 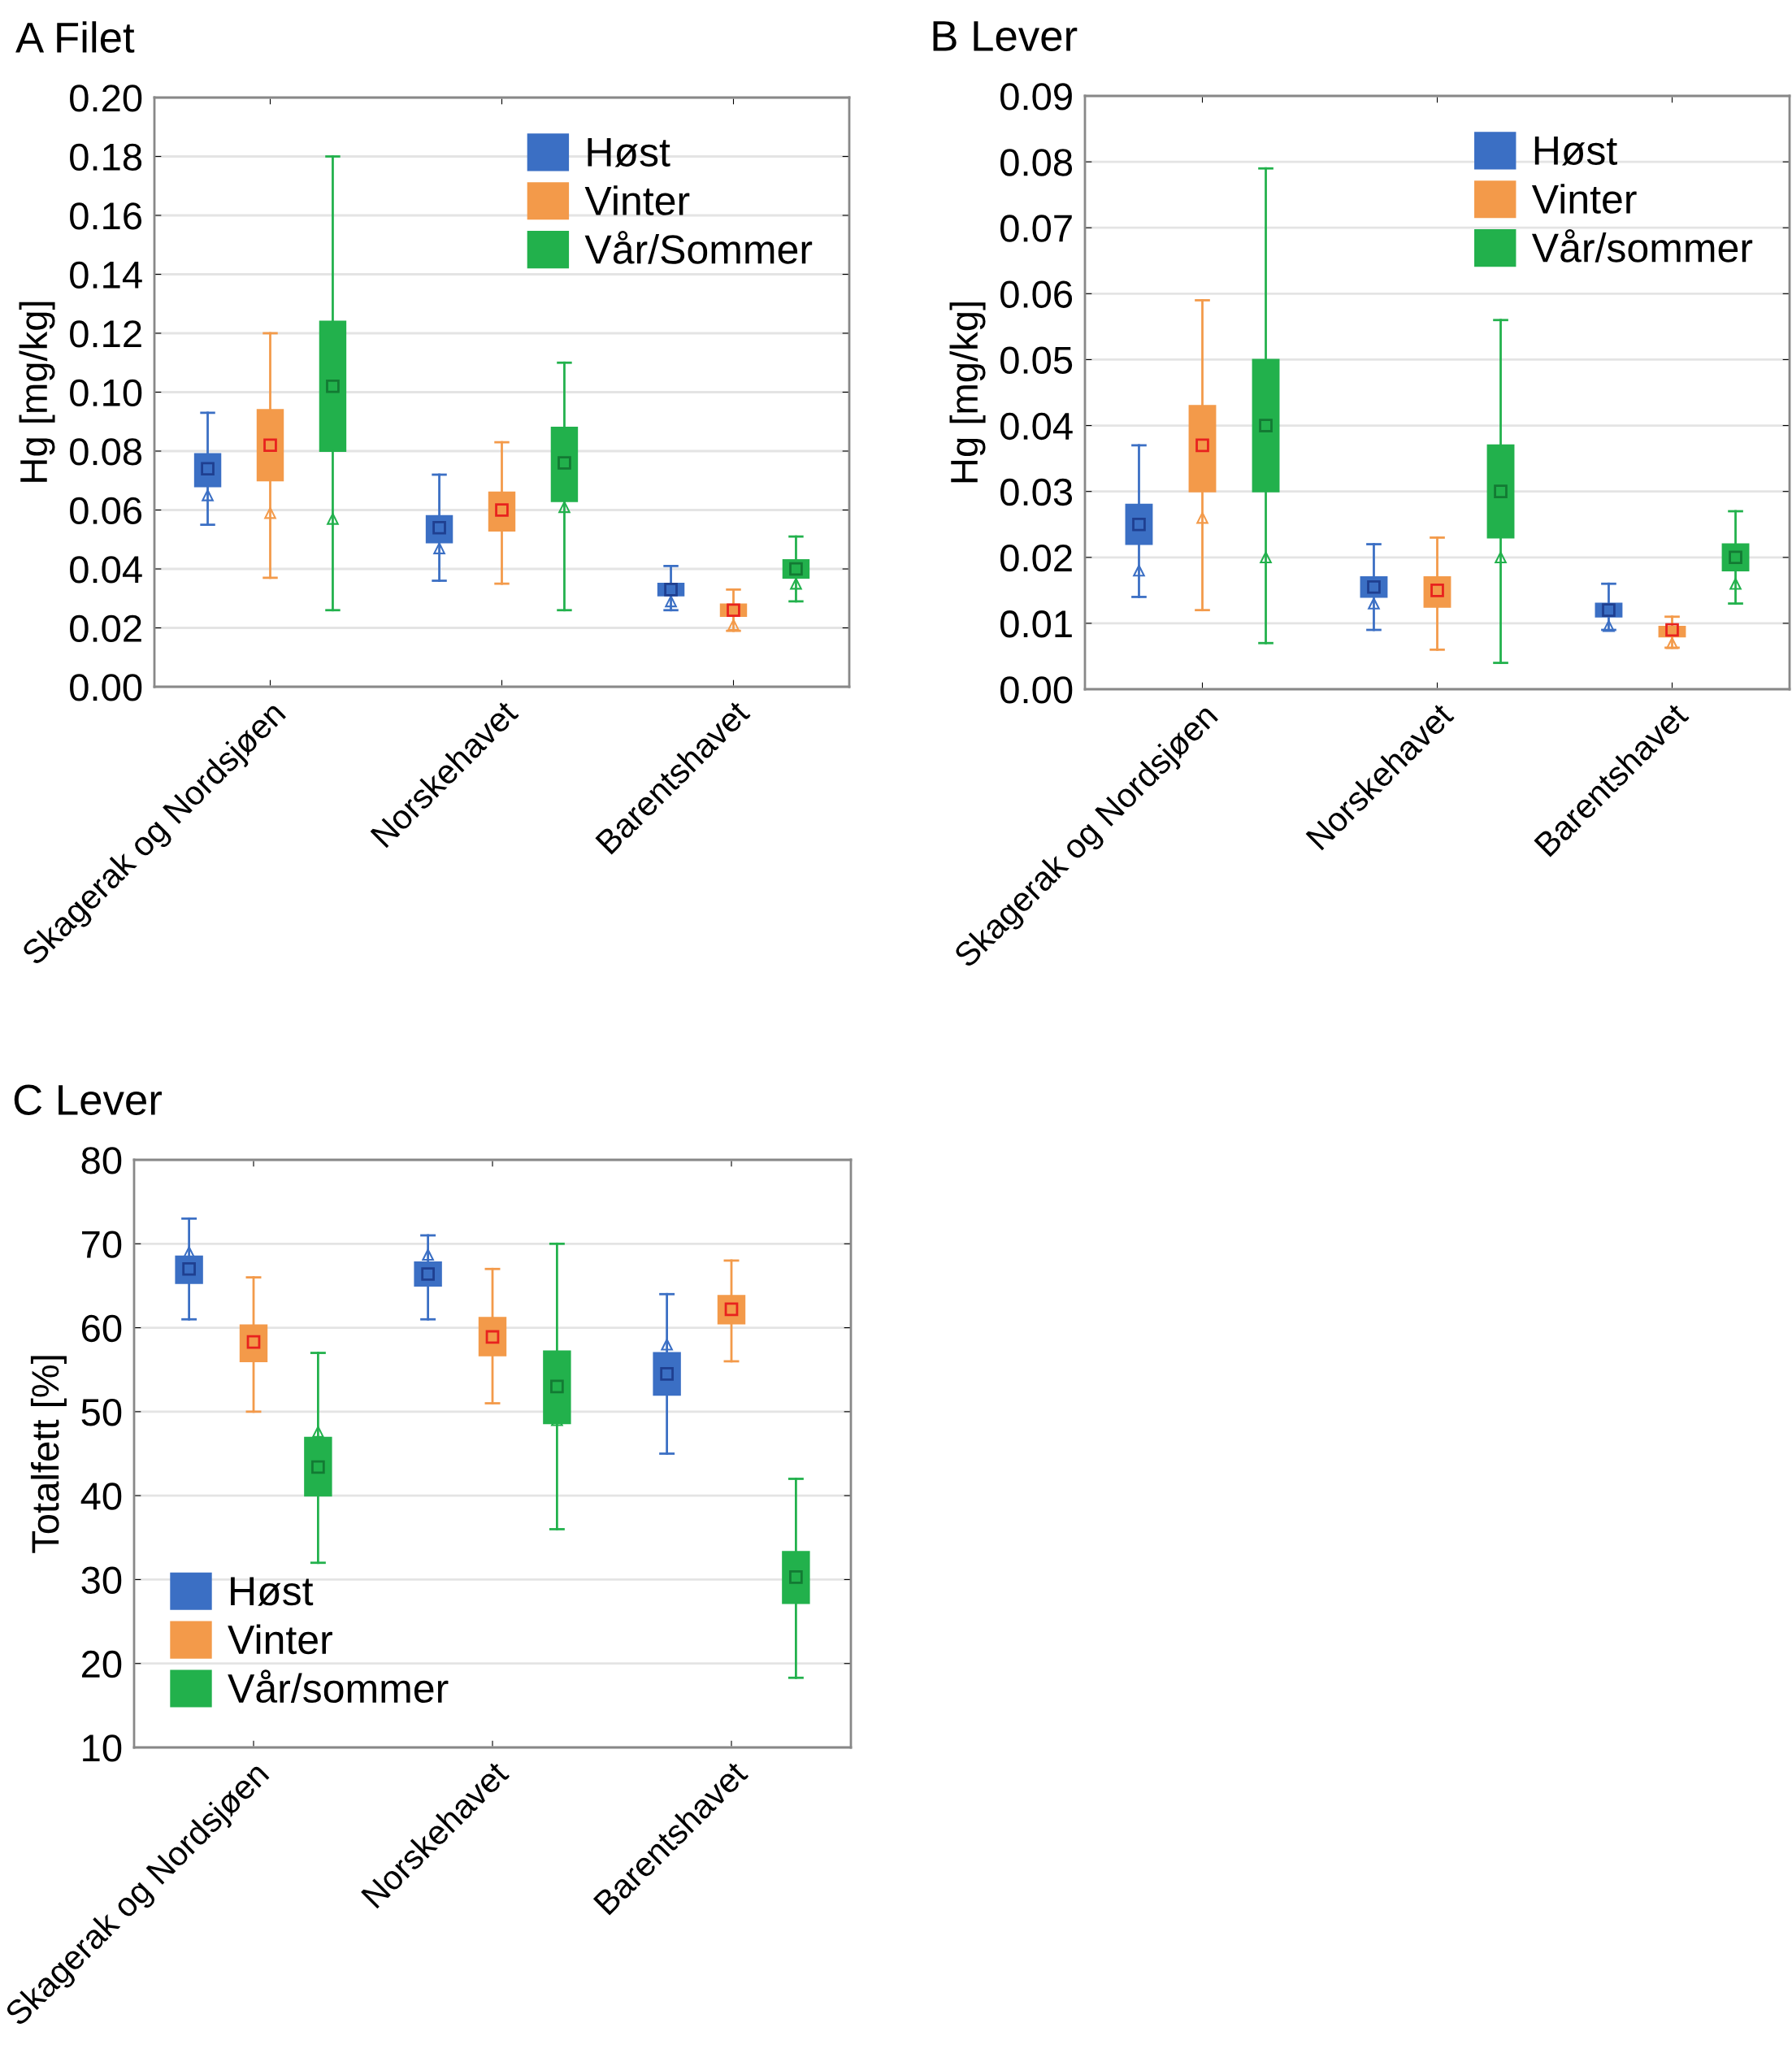 What do you see at coordinates (101, 1664) in the screenshot?
I see `y-tick-label: 20` at bounding box center [101, 1664].